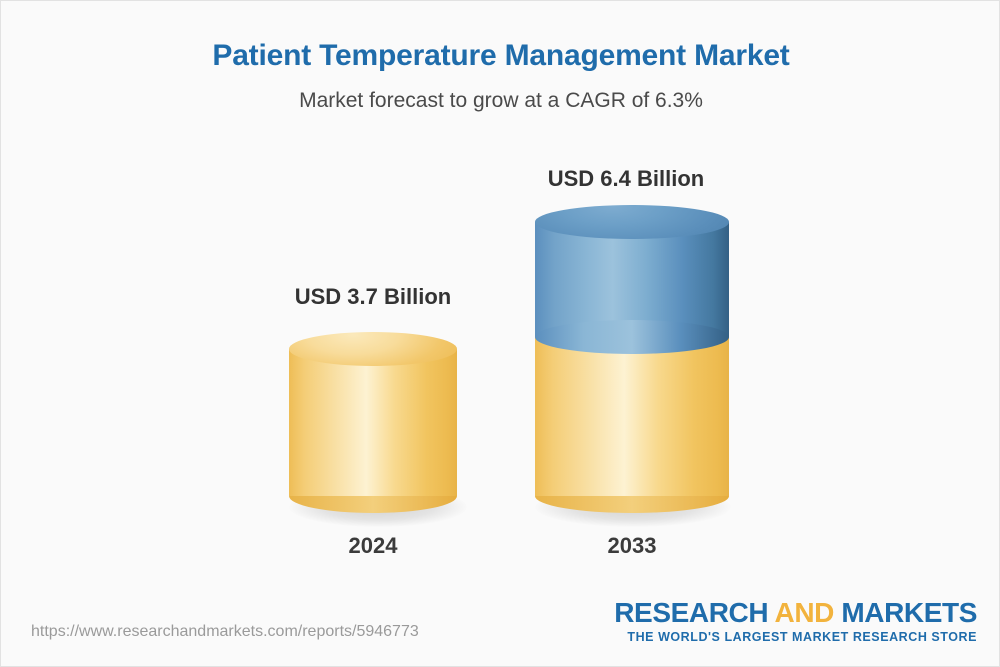  I want to click on cylinder-body-yellow-2033, so click(632, 416).